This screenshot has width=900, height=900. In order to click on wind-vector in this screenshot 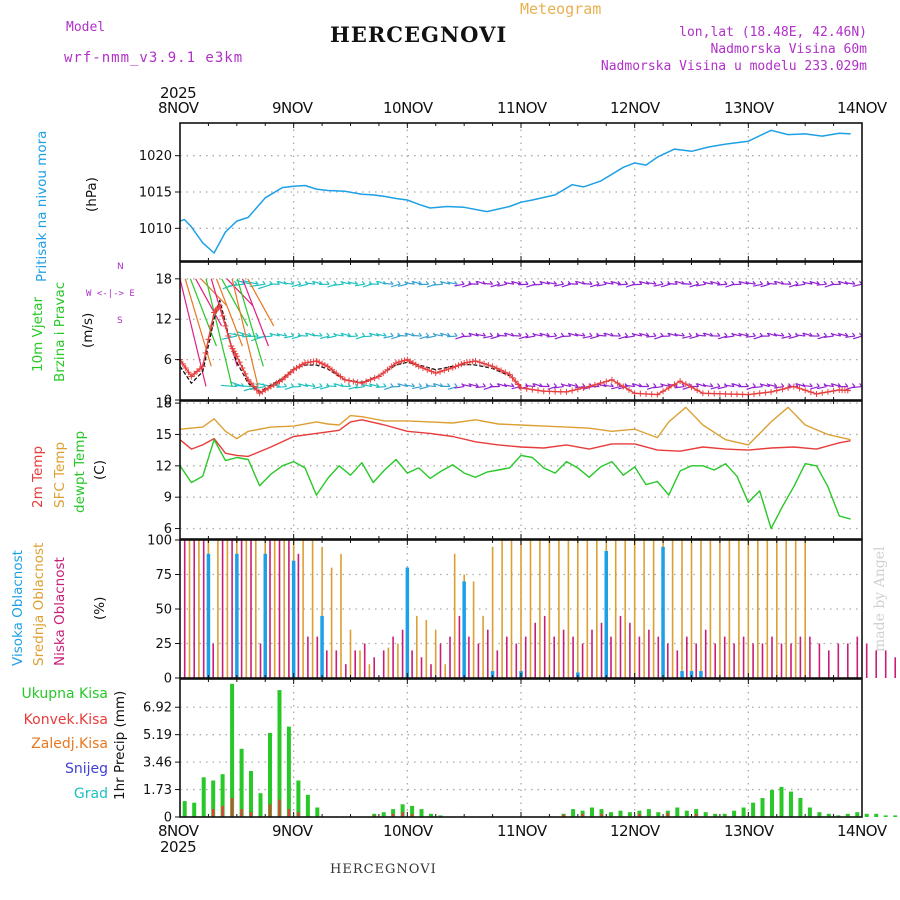, I will do `click(209, 302)`.